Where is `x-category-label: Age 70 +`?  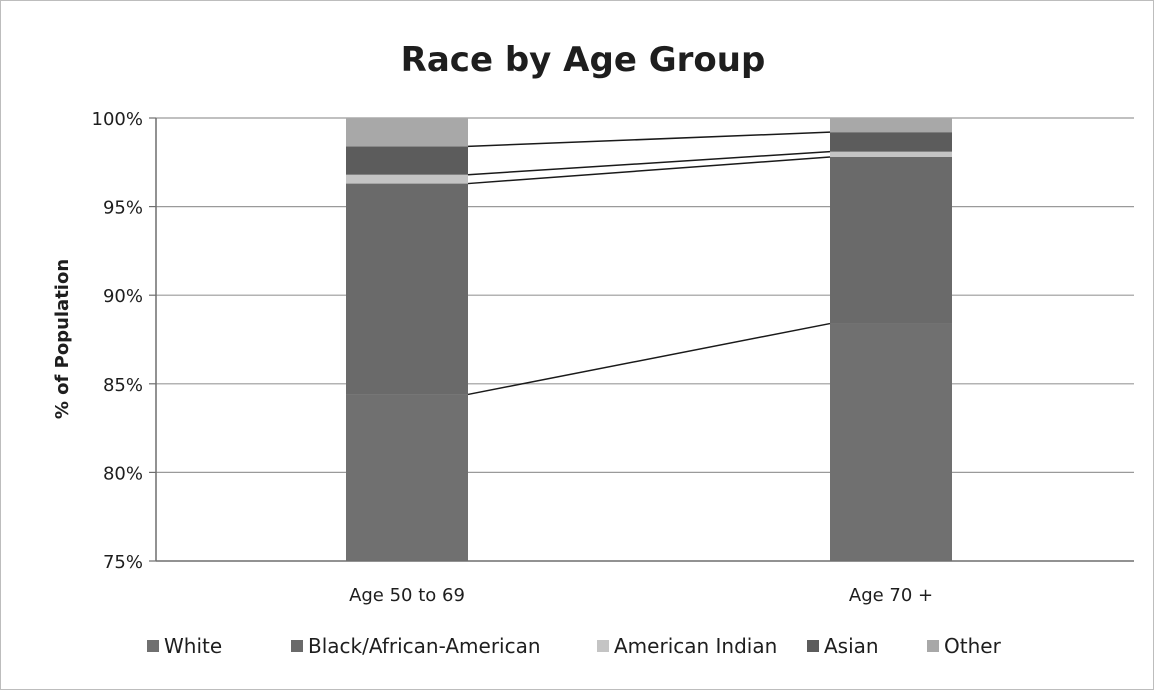 x-category-label: Age 70 + is located at coordinates (891, 595).